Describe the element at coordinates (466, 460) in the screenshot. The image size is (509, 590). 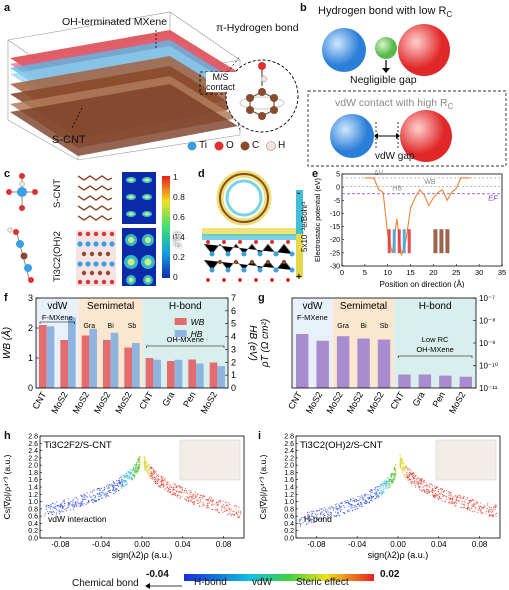
I see `inset-structure` at that location.